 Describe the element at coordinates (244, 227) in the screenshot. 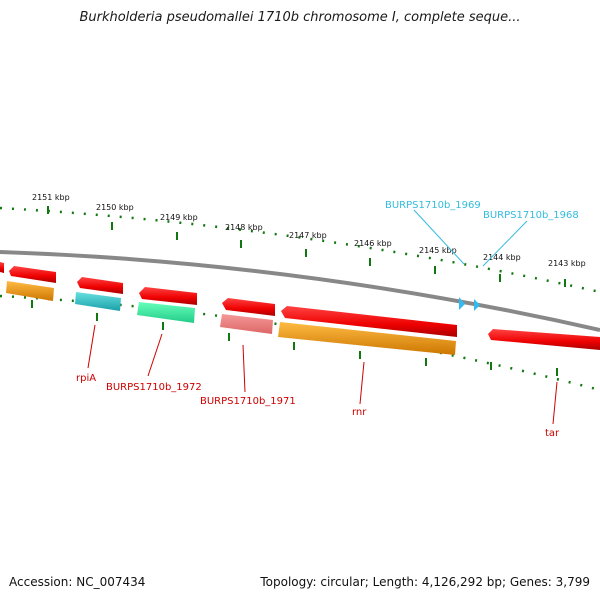

I see `kbp-label: 2148 kbp` at that location.